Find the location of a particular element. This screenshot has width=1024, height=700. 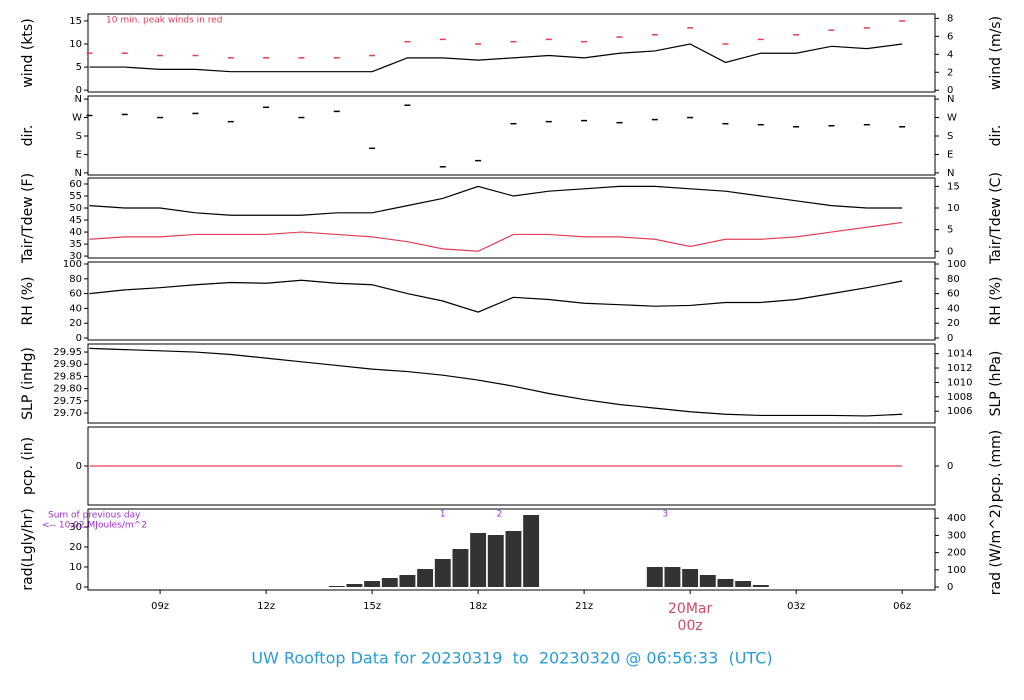

y2-tick-label: 400 is located at coordinates (956, 518).